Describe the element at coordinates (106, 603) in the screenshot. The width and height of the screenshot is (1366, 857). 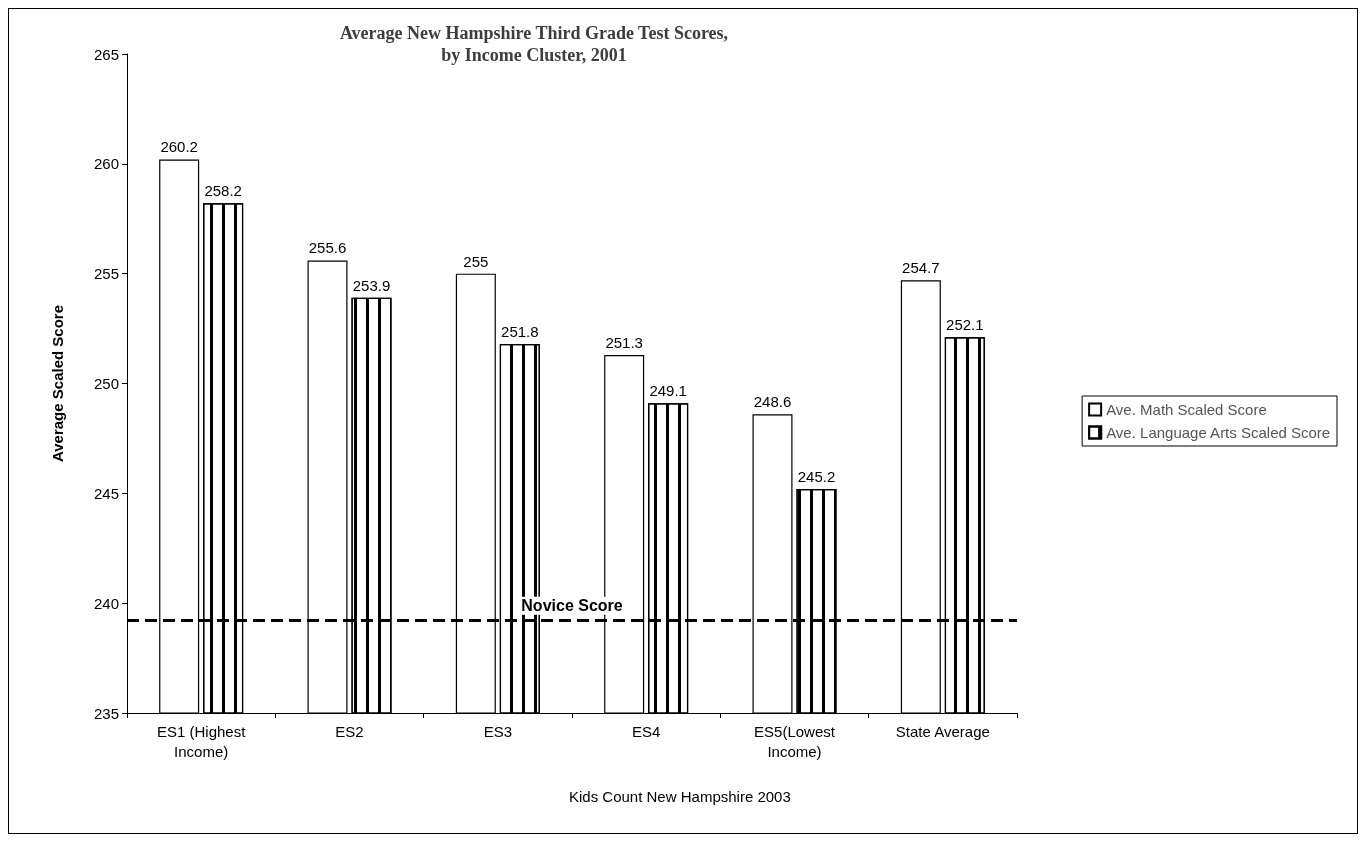
I see `y-tick-label: 240` at that location.